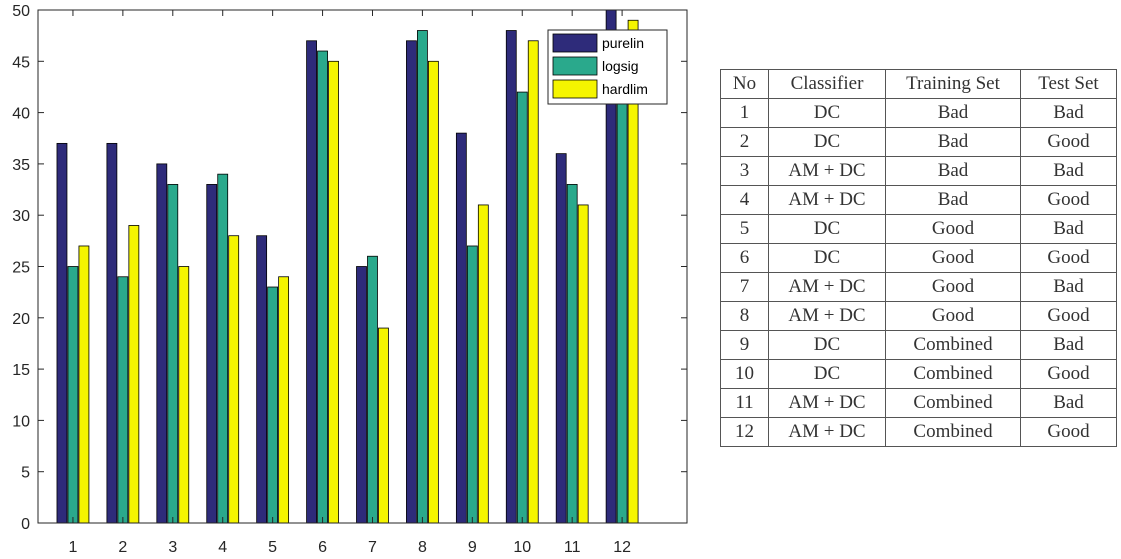 Image resolution: width=1121 pixels, height=559 pixels. Describe the element at coordinates (21, 165) in the screenshot. I see `y-tick-label: 35` at that location.